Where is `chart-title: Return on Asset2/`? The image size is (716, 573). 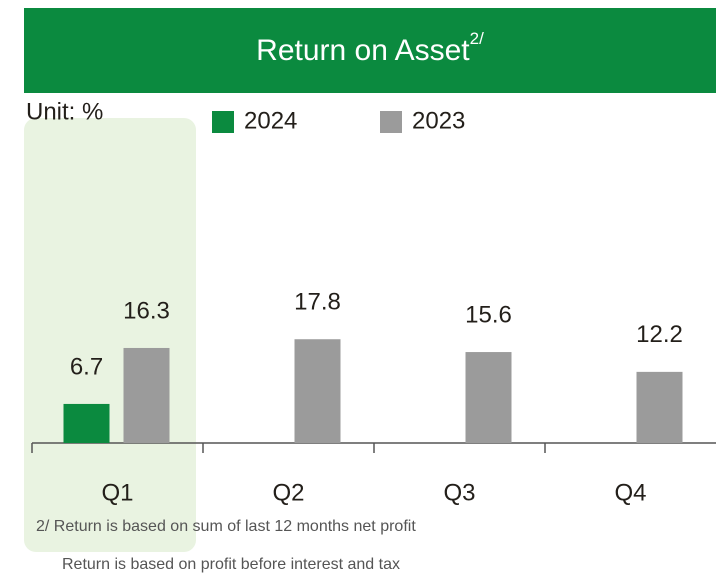 chart-title: Return on Asset2/ is located at coordinates (370, 47).